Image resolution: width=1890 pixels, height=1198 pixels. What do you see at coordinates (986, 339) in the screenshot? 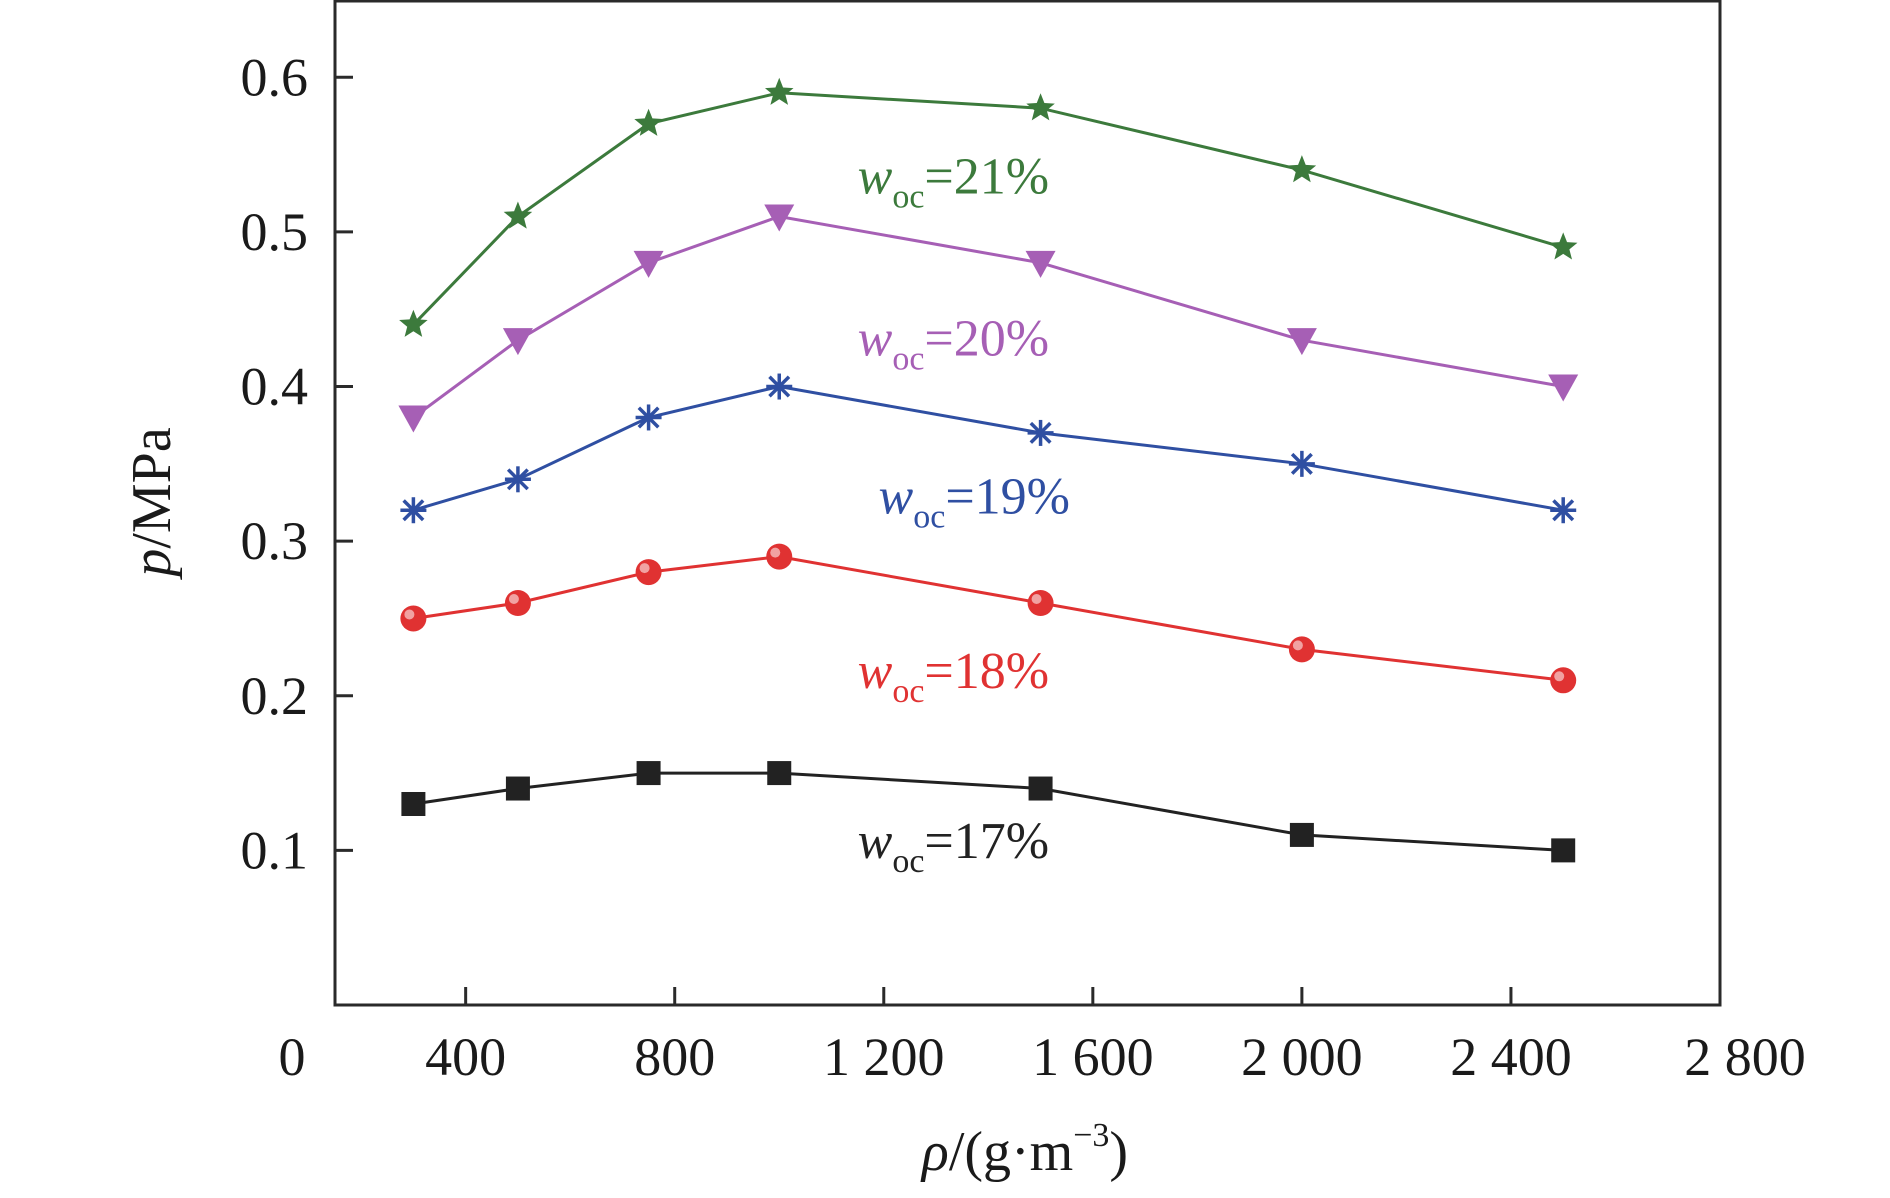
I see `series-label-value: =20%` at bounding box center [986, 339].